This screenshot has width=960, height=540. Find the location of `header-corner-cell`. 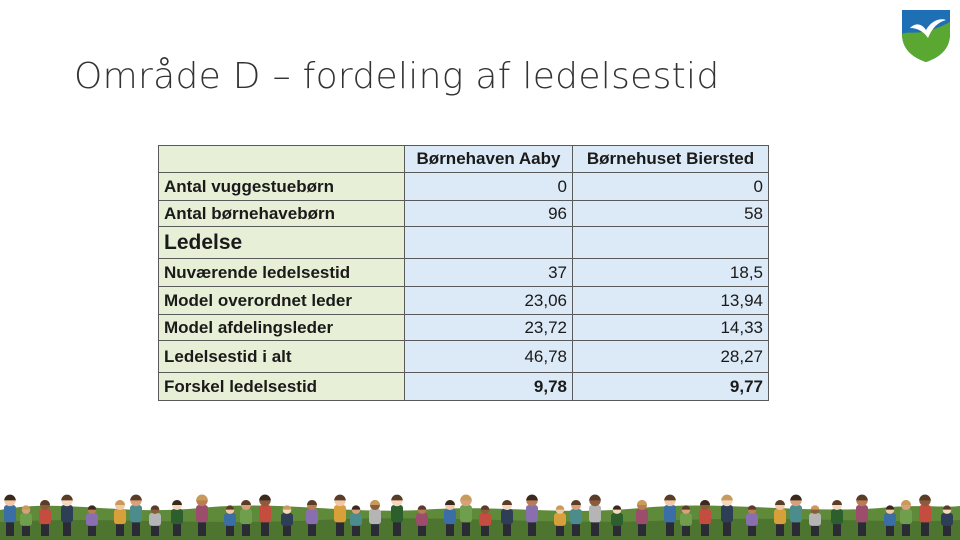

header-corner-cell is located at coordinates (281, 159).